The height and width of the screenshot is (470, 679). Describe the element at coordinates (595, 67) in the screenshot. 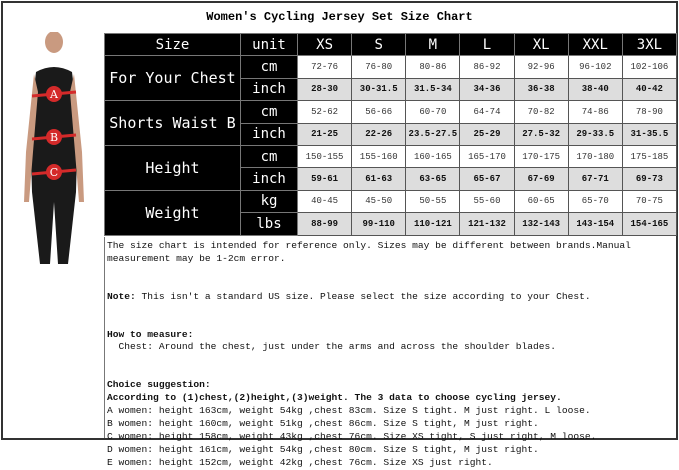

I see `value-cell: 96-102` at that location.